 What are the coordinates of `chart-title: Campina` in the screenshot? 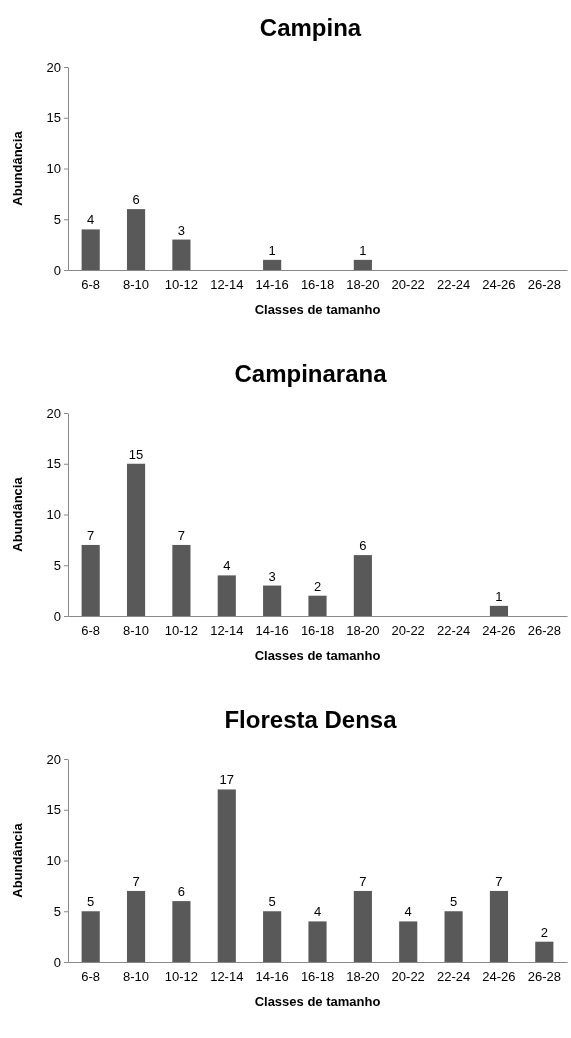 It's located at (310, 27).